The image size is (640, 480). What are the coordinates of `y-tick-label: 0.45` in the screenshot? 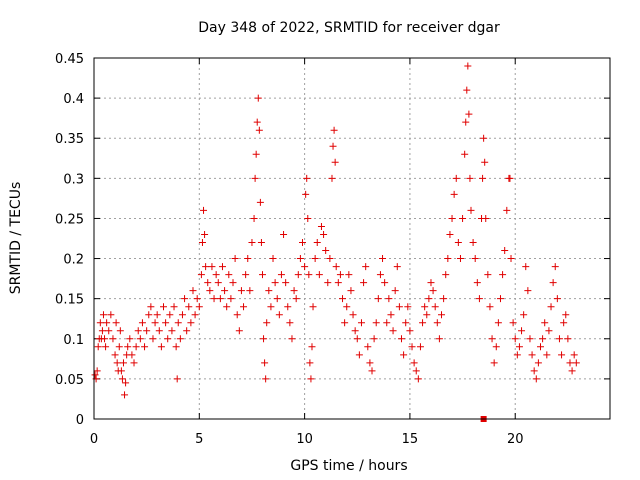 It's located at (69, 59).